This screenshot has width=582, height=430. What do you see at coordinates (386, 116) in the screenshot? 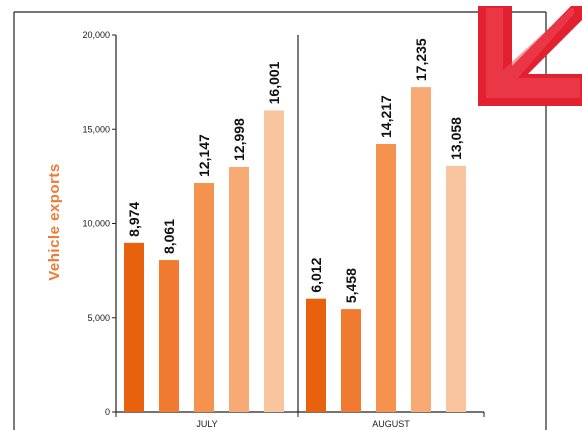
I see `data-label: 14,217` at bounding box center [386, 116].